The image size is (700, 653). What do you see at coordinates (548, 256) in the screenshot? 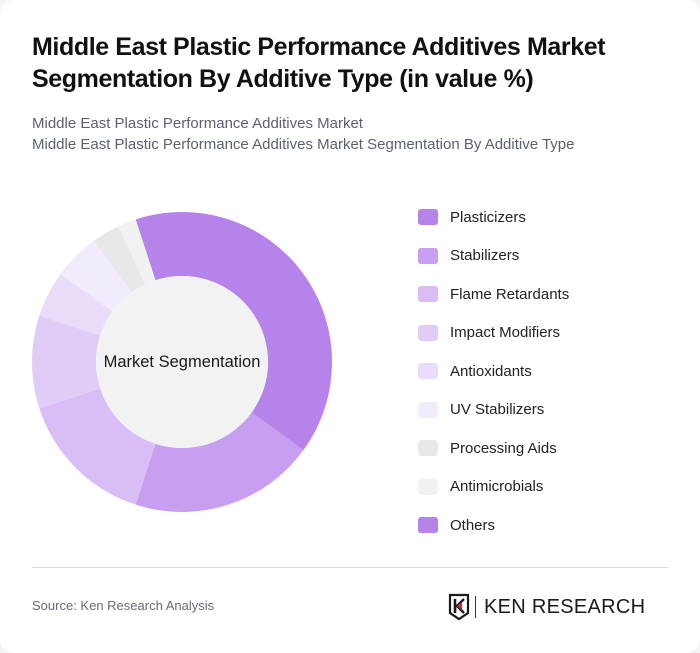
I see `legend-item-stabilizers: Stabilizers` at bounding box center [548, 256].